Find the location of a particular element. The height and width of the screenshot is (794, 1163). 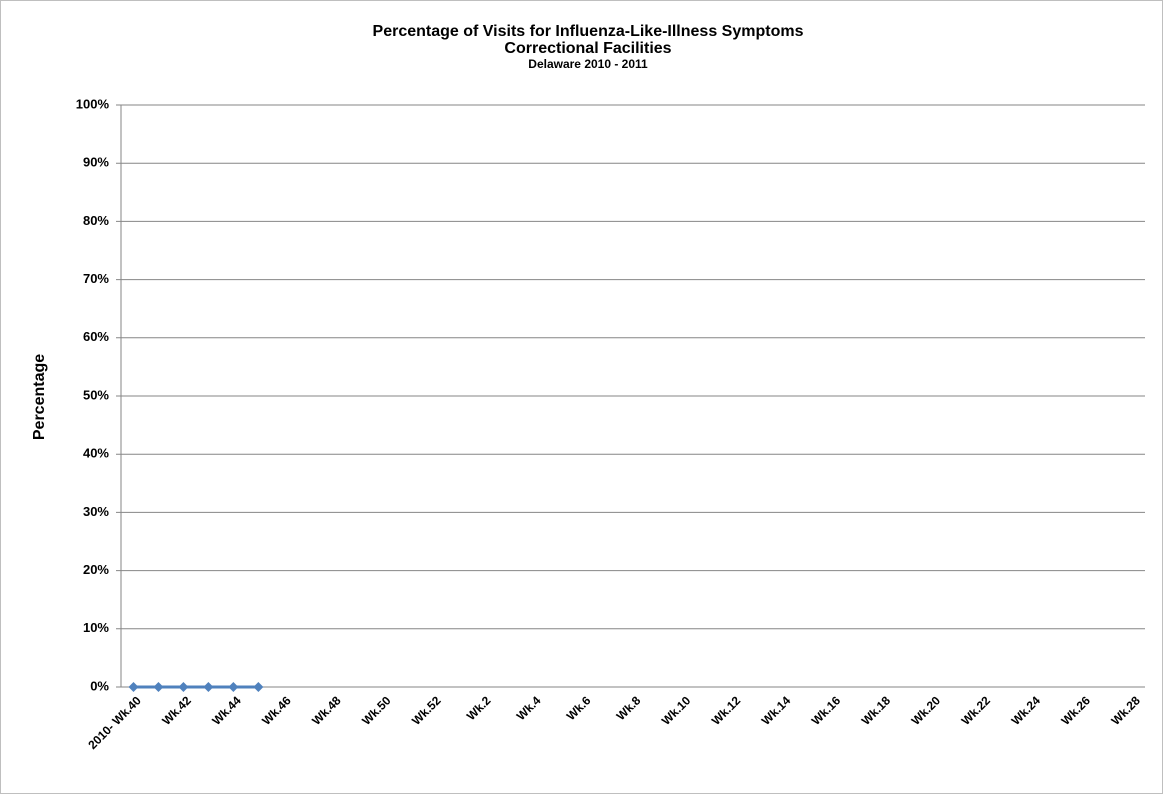

y-tick-label: 10% is located at coordinates (96, 627).